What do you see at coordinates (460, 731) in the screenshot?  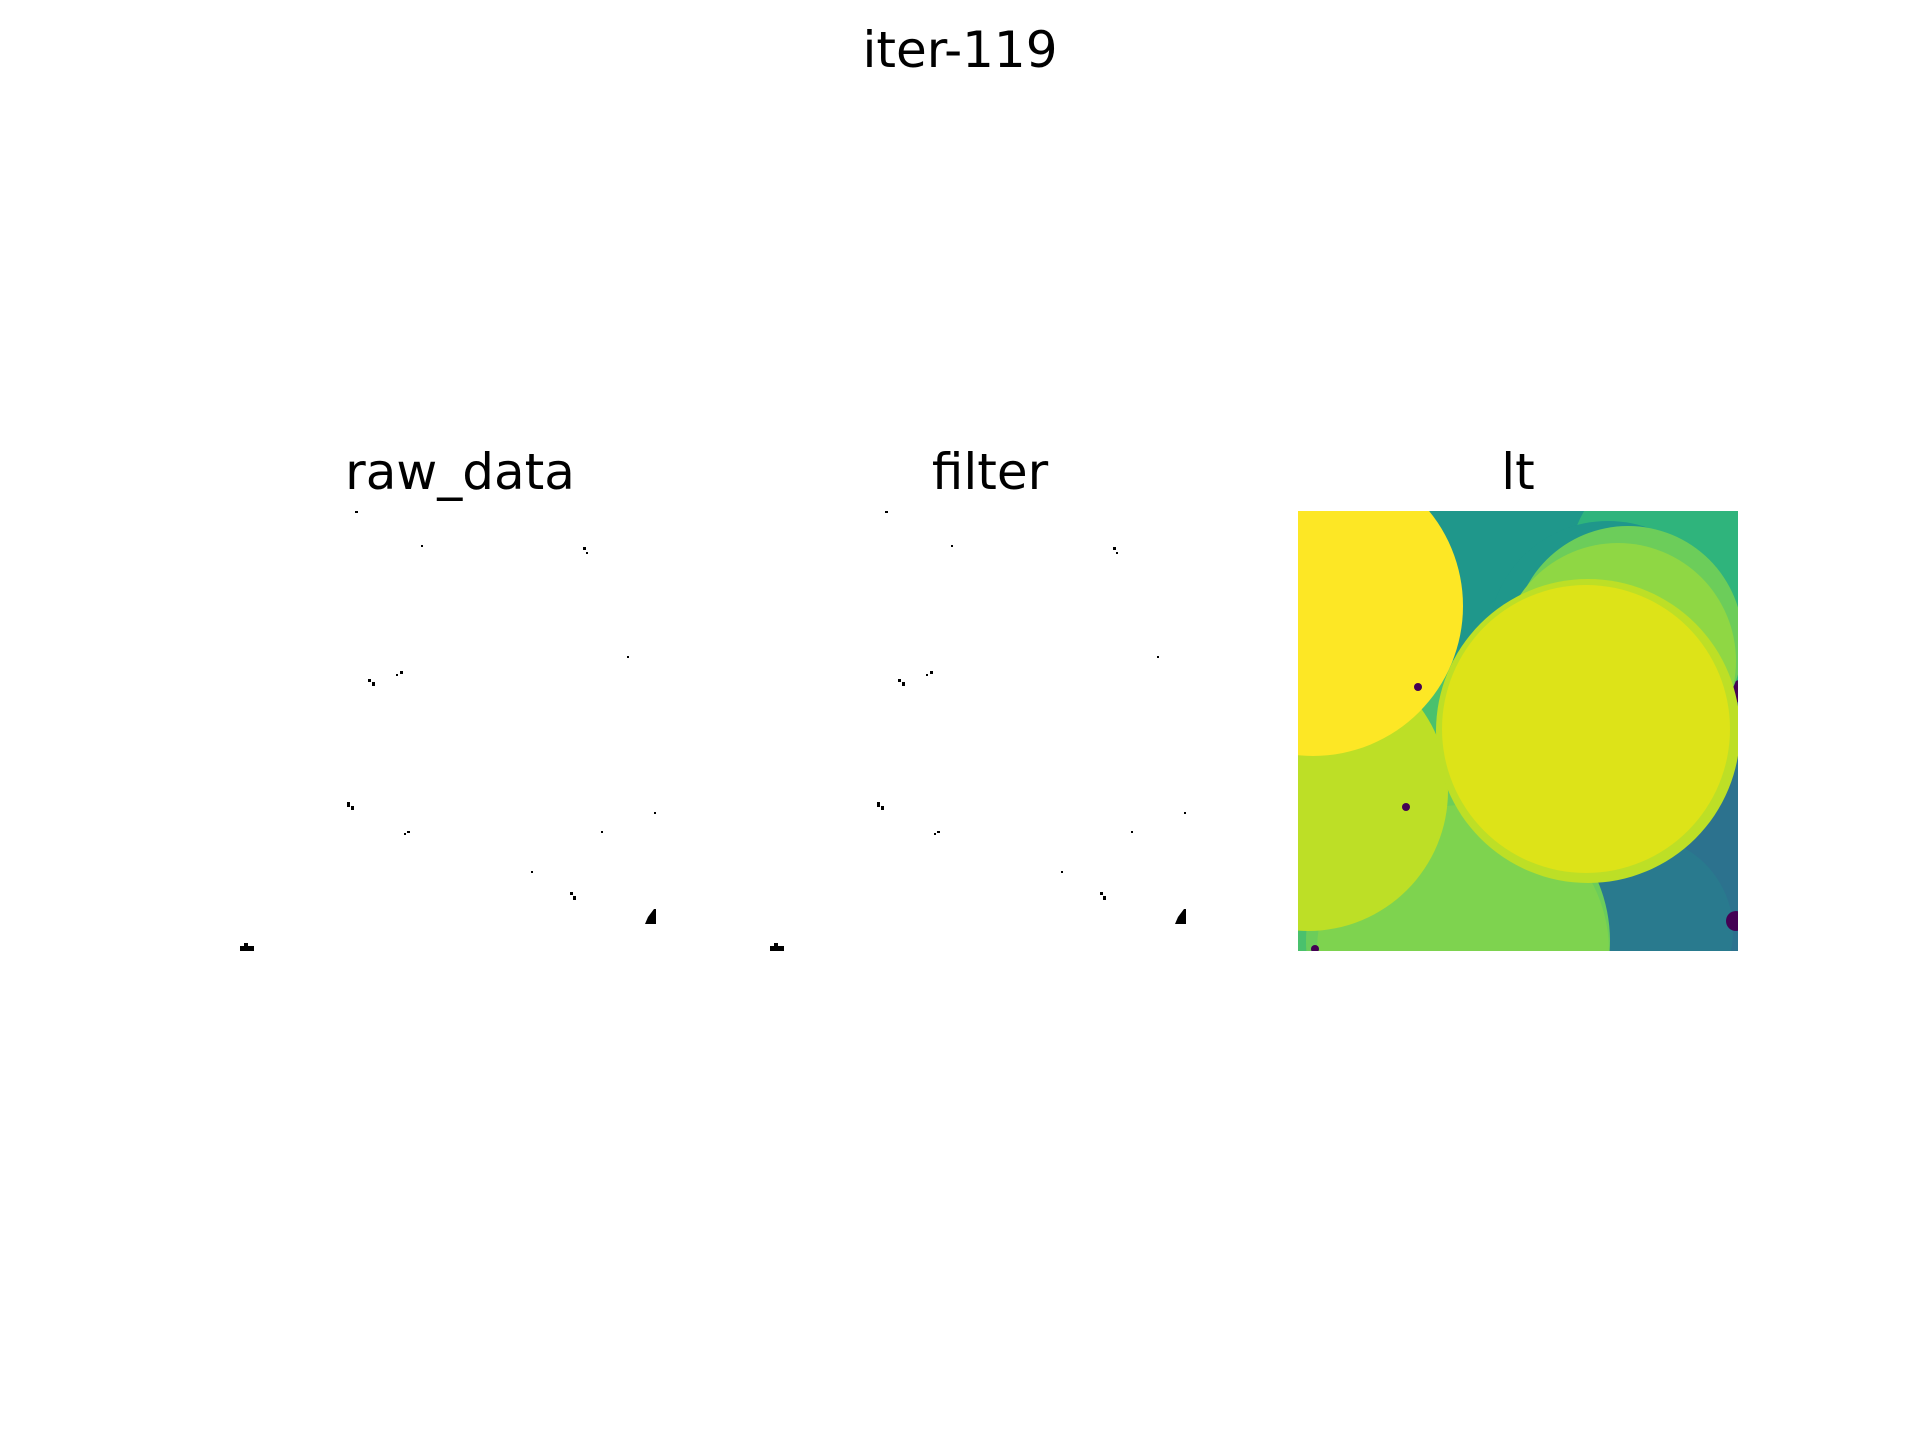 I see `raw-data-image` at bounding box center [460, 731].